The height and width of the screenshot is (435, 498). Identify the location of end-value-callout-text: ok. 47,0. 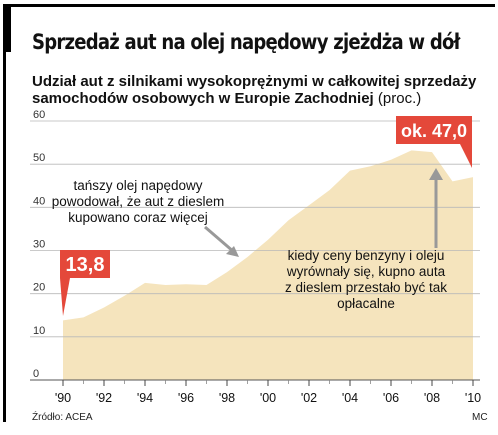
(434, 131).